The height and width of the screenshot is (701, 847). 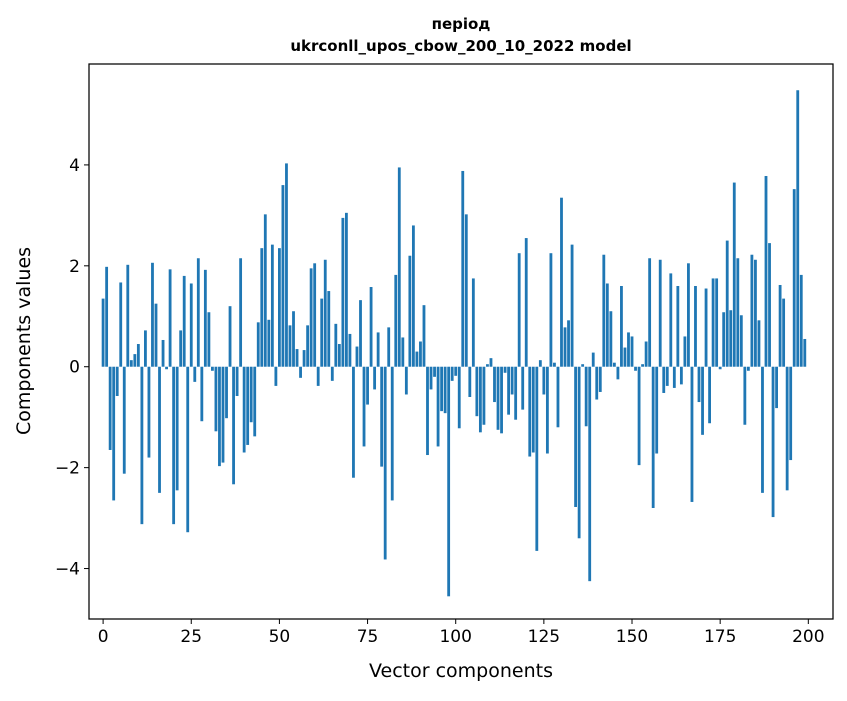 I want to click on chart-title-line2: ukrconll_upos_cbow_200_10_2022 model, so click(x=460, y=46).